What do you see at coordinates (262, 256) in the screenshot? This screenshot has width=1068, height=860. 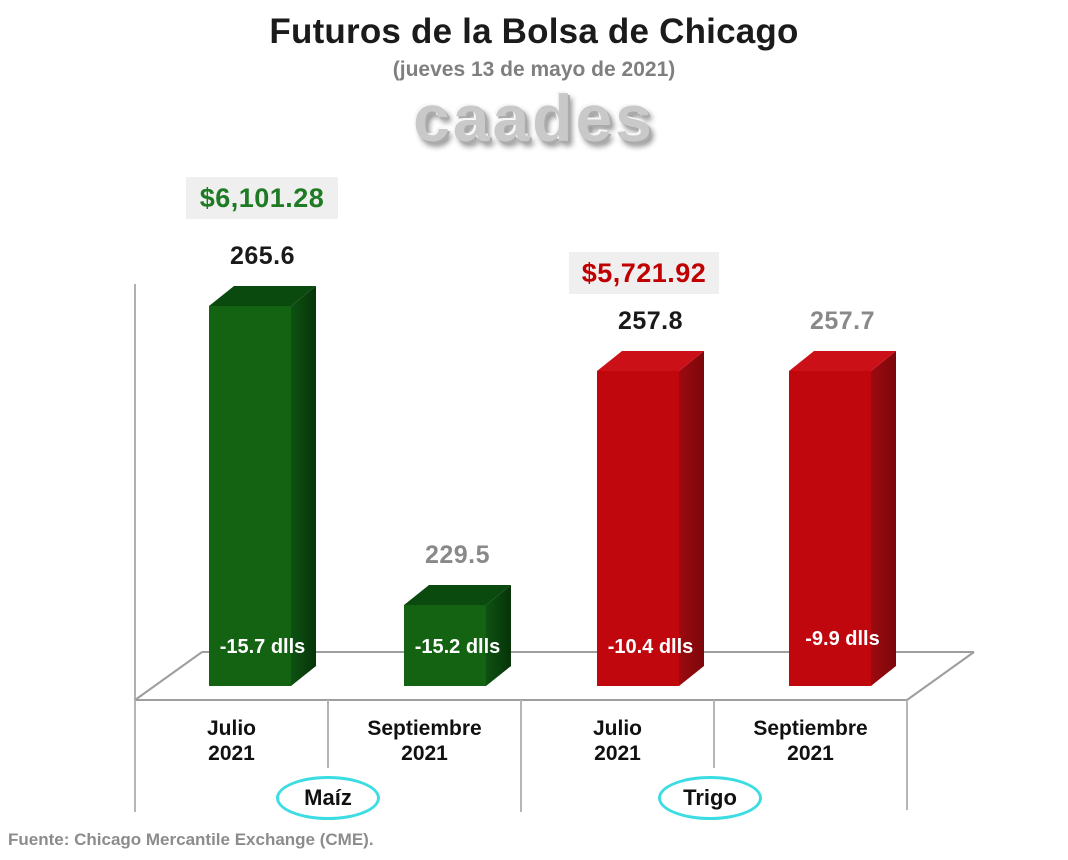 I see `value-label: 265.6` at bounding box center [262, 256].